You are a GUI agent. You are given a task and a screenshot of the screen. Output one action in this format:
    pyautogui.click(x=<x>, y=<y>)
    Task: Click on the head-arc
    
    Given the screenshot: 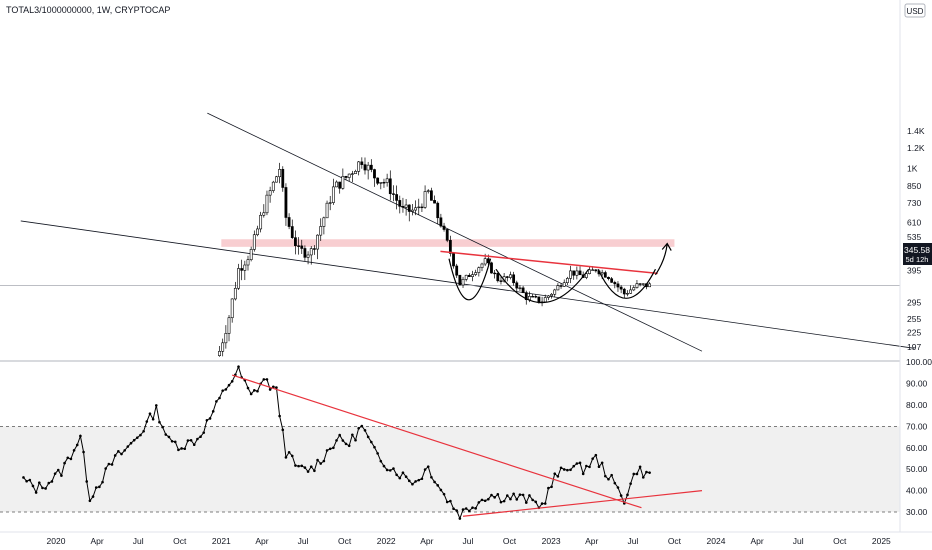 What is the action you would take?
    pyautogui.click(x=542, y=286)
    